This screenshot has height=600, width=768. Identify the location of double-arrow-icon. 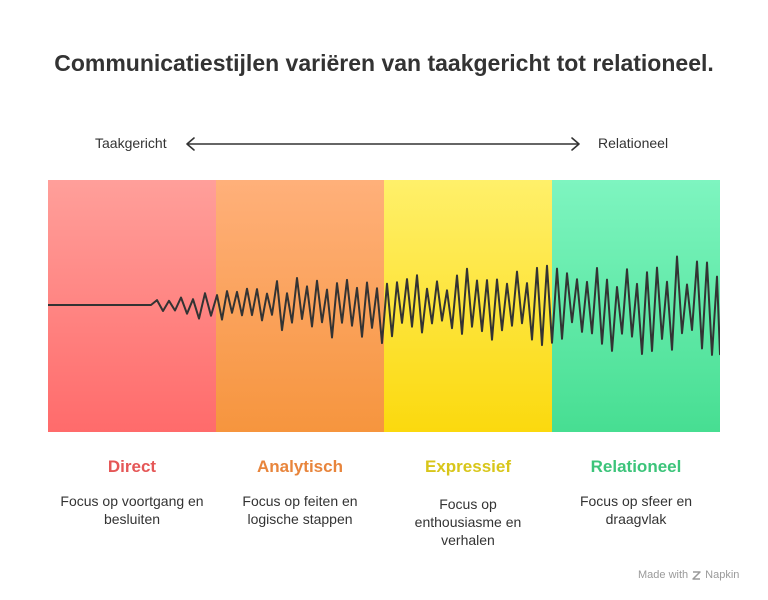
(383, 144).